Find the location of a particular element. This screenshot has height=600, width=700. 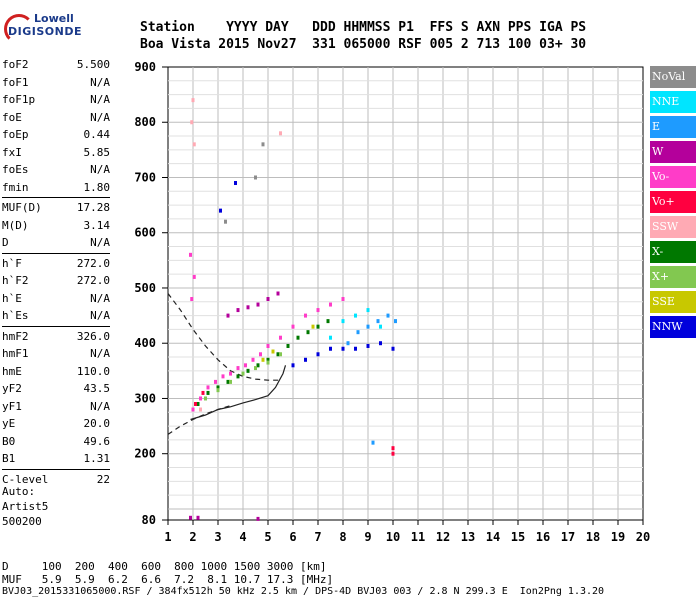

legend-item-x: X- is located at coordinates (673, 252).